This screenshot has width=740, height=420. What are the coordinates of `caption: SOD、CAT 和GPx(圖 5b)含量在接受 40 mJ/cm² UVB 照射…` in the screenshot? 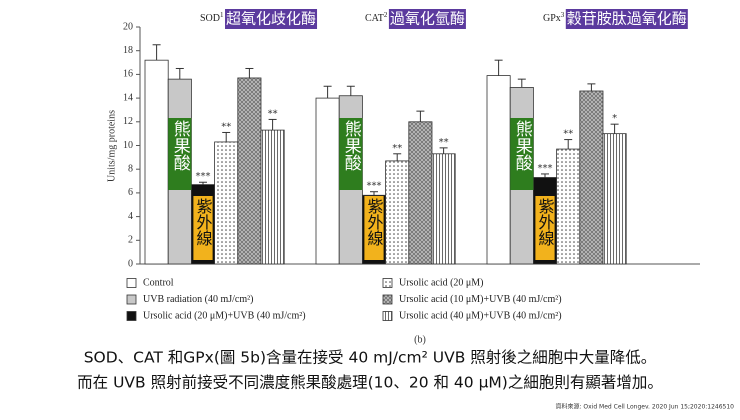 It's located at (370, 358).